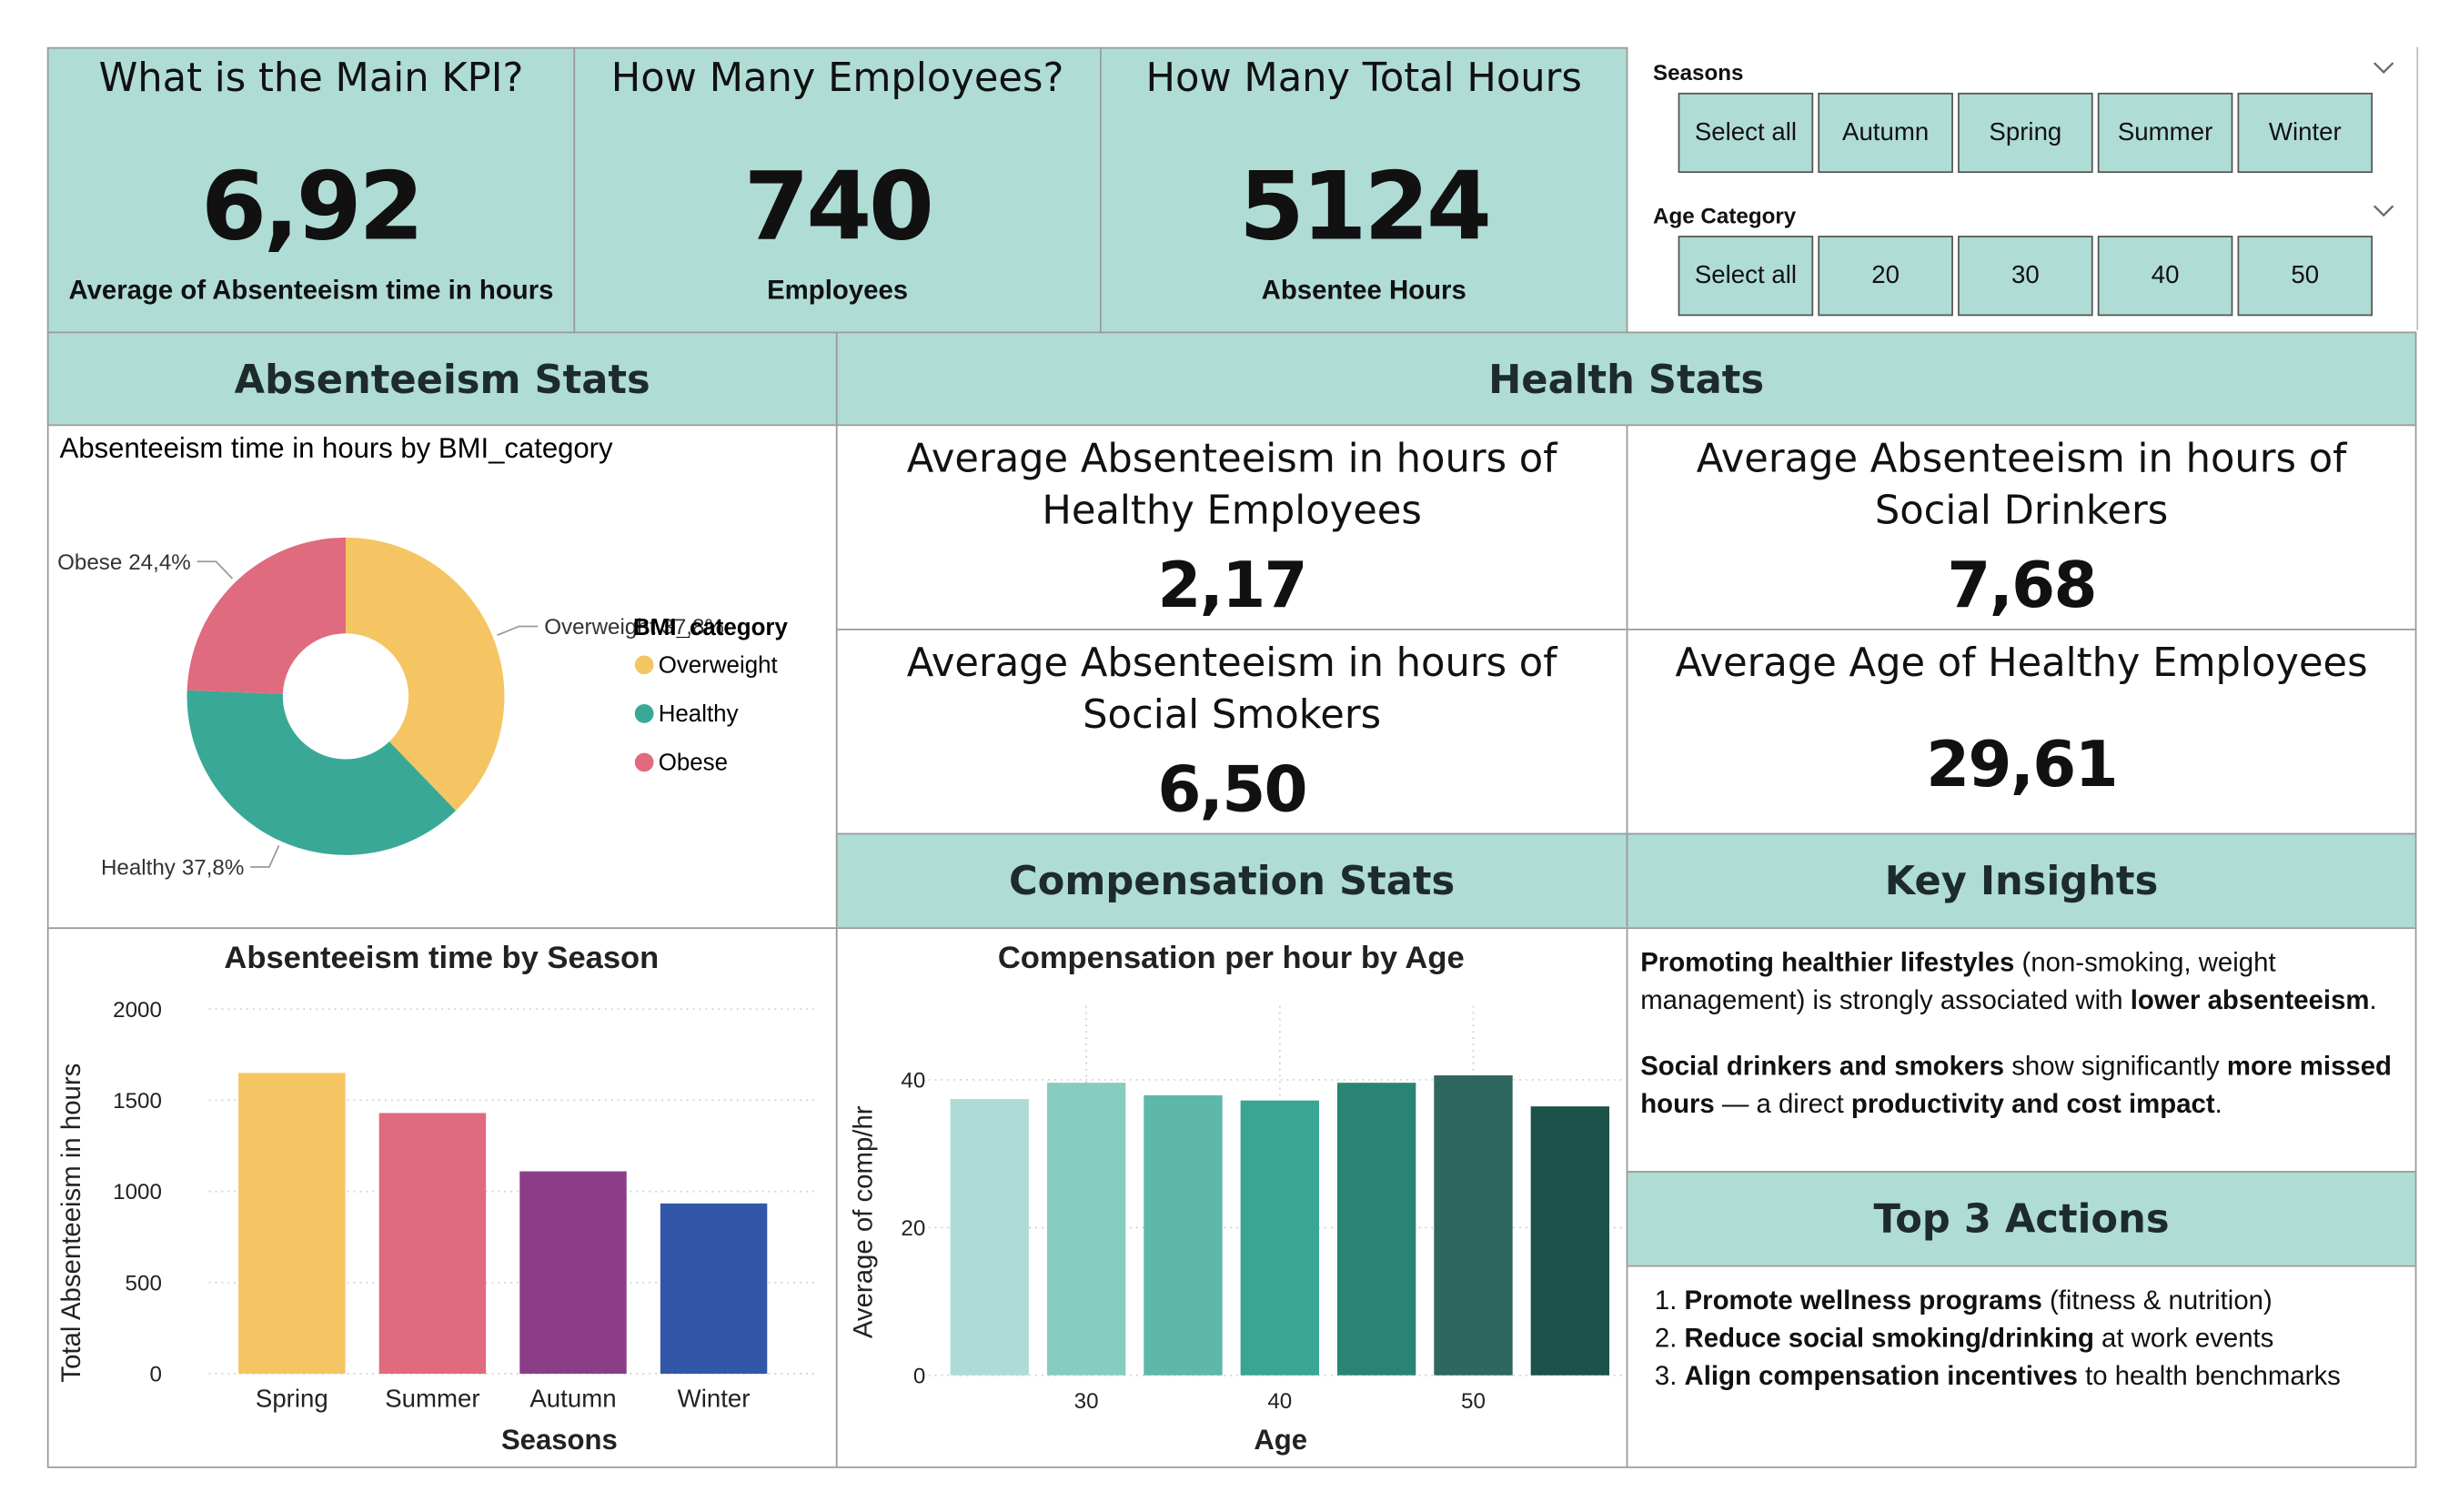 This screenshot has height=1512, width=2459. What do you see at coordinates (2021, 881) in the screenshot?
I see `section-header: Key Insights` at bounding box center [2021, 881].